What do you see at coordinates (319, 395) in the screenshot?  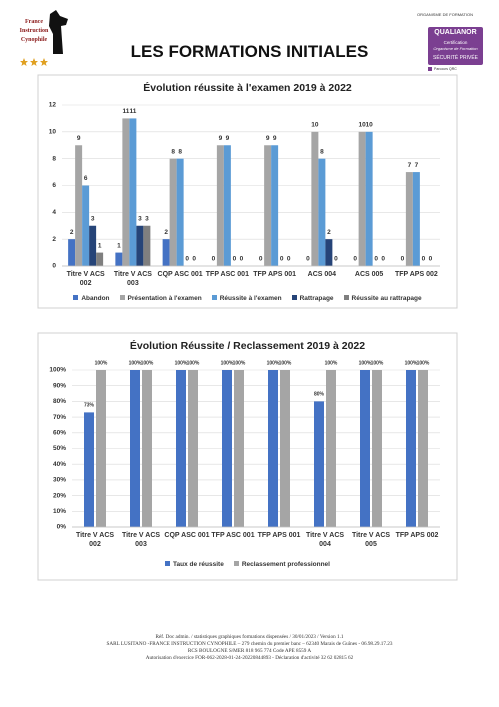 I see `data-label: 80%` at bounding box center [319, 395].